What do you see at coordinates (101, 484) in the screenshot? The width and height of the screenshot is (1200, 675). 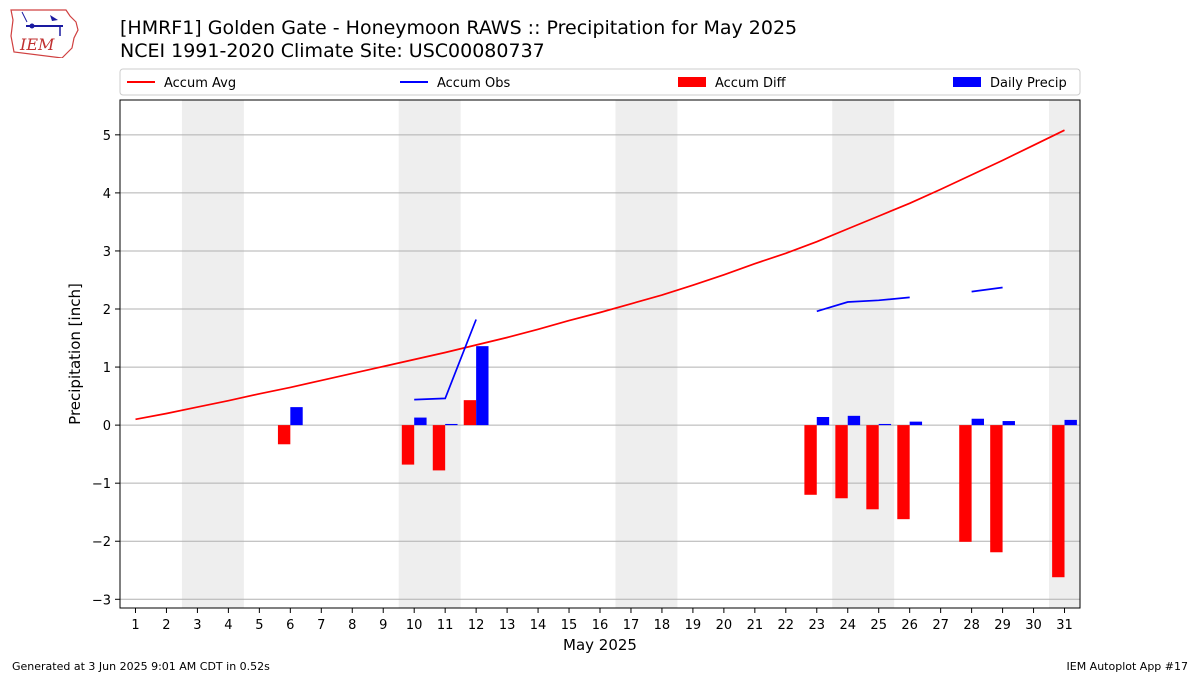 I see `y-tick-label: −1` at bounding box center [101, 484].